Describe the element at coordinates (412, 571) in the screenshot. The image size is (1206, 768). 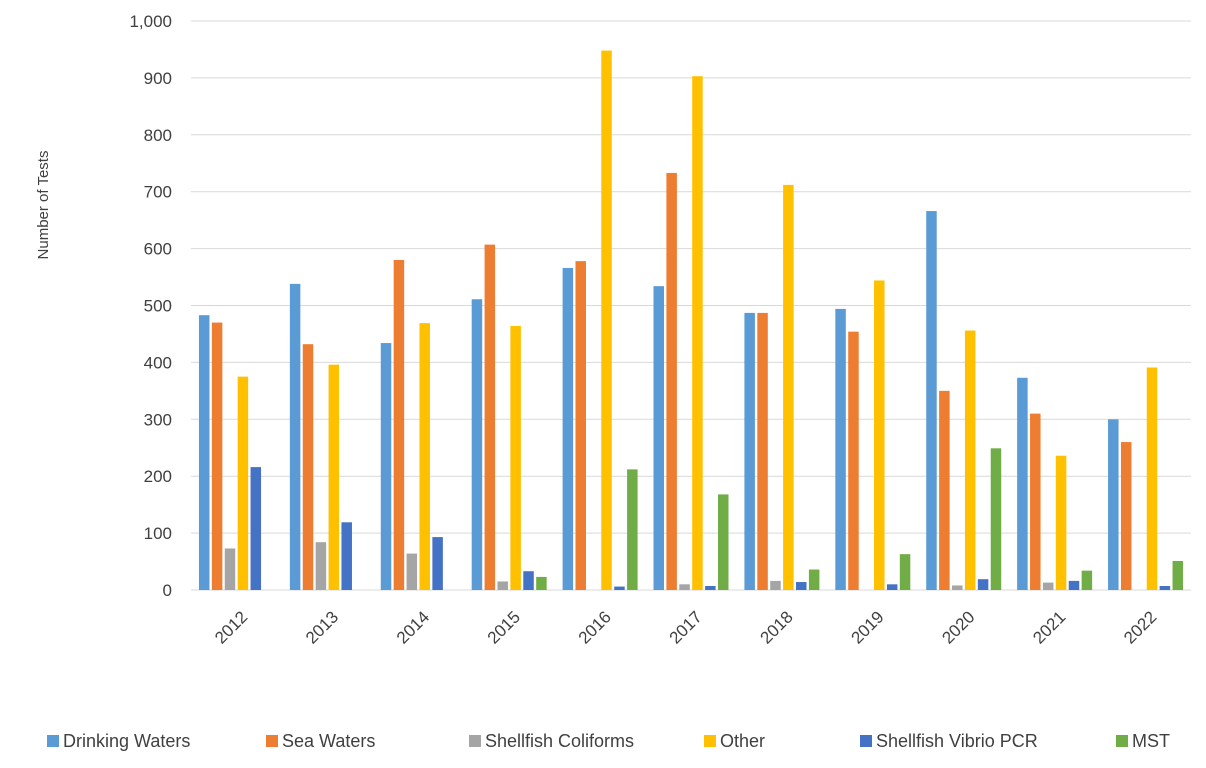
I see `bar-shellfish-coliforms-2014` at that location.